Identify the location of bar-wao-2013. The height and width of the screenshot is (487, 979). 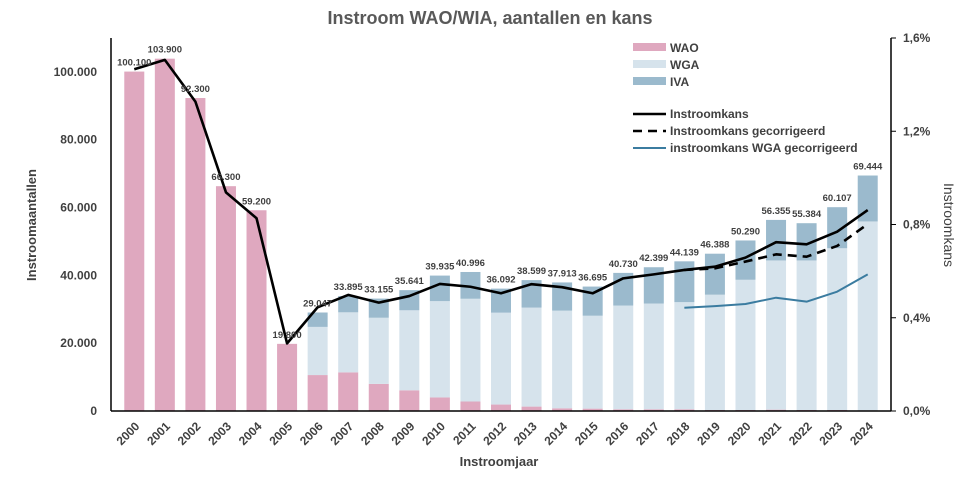
(531, 408).